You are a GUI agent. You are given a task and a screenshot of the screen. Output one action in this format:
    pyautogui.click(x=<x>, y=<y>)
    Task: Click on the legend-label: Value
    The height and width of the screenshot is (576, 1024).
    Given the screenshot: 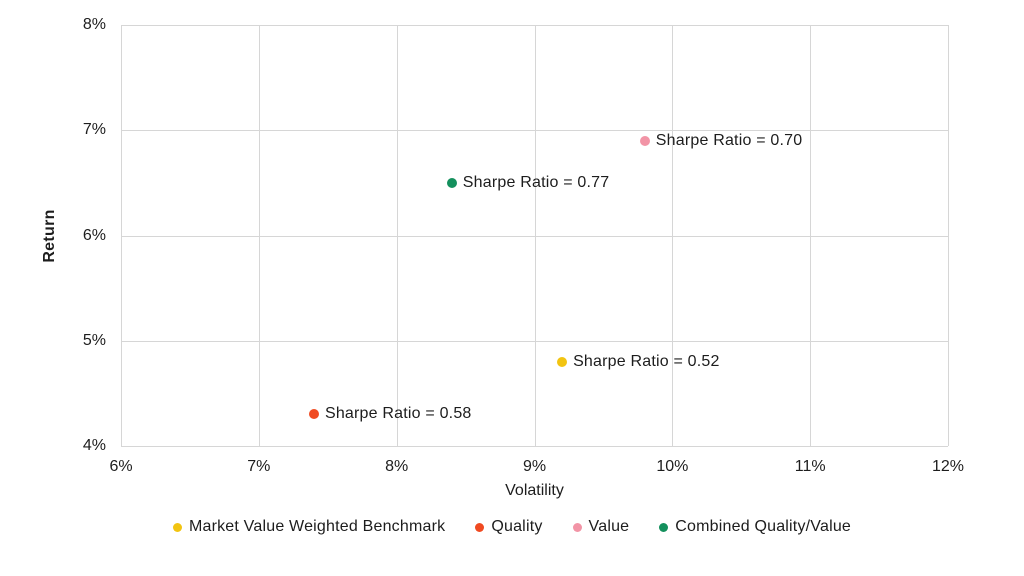 What is the action you would take?
    pyautogui.click(x=609, y=526)
    